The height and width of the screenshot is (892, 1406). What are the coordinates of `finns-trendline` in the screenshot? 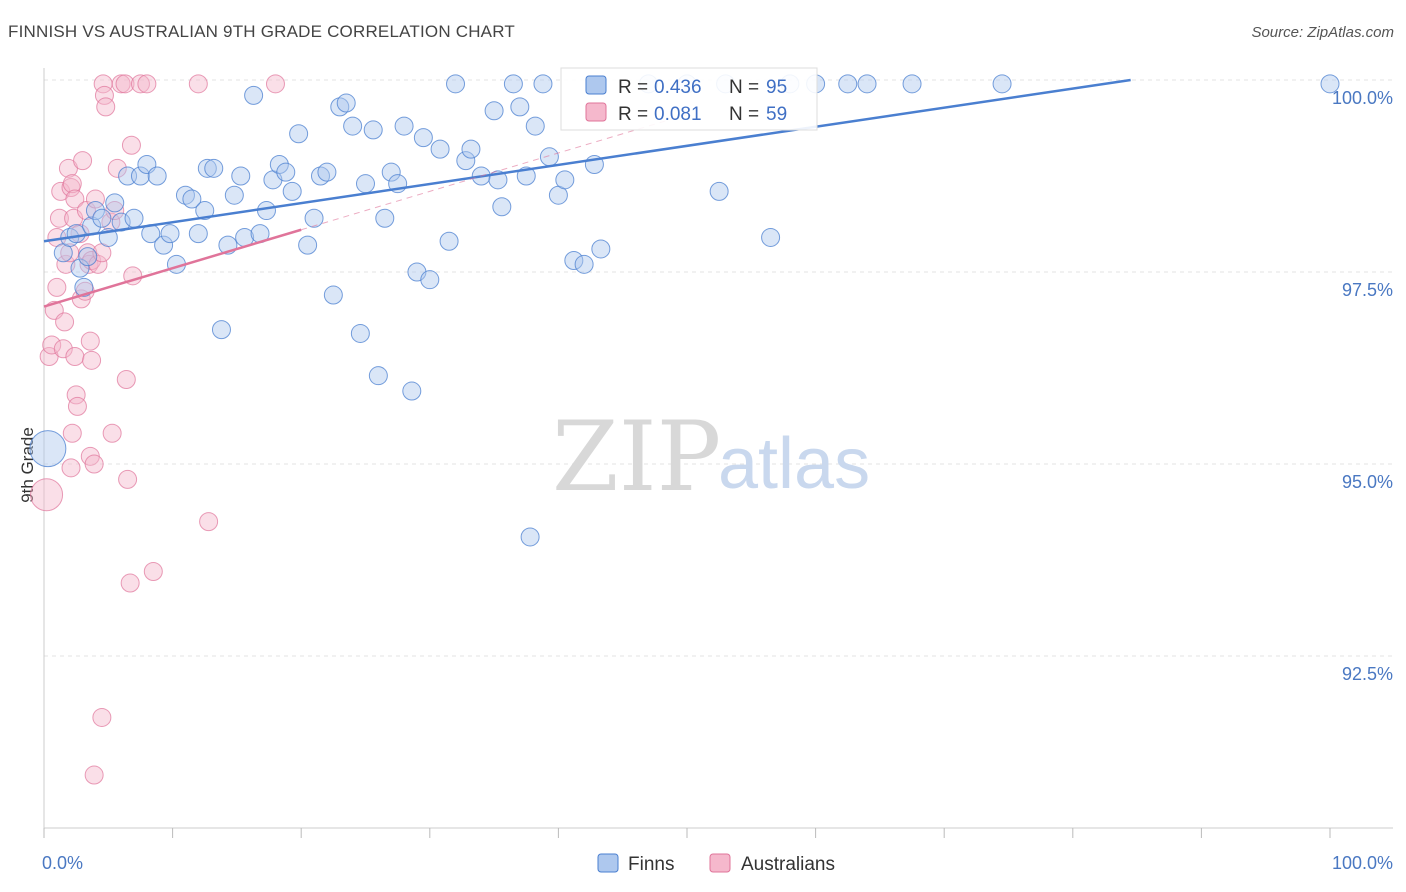 It's located at (587, 160).